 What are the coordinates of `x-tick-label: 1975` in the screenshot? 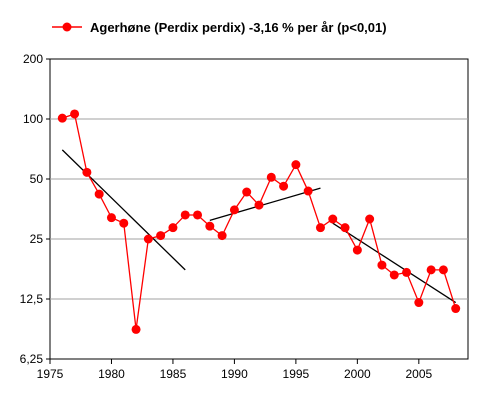 It's located at (50, 374).